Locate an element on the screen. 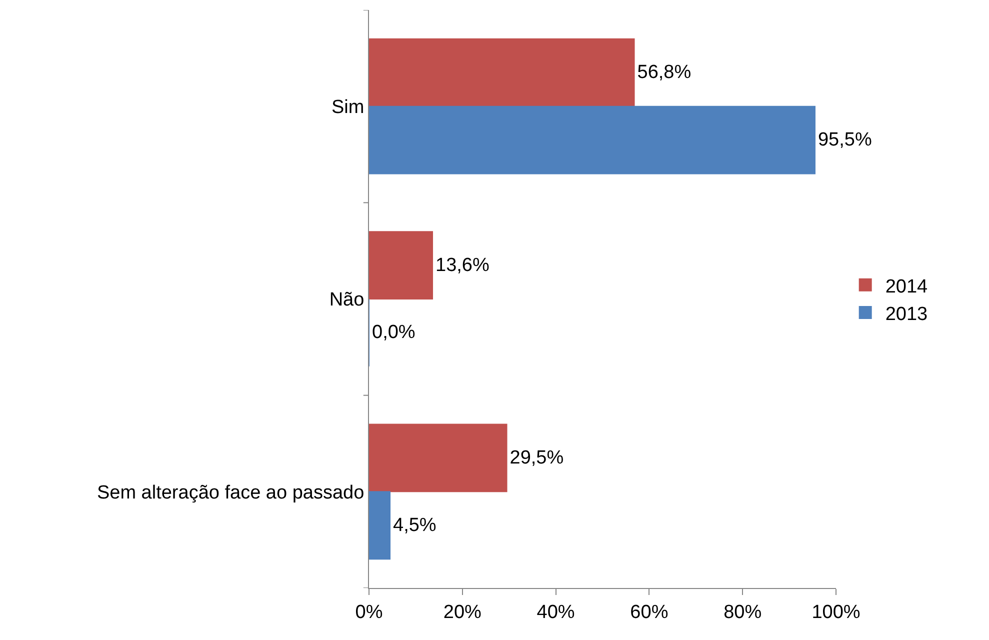 This screenshot has height=640, width=989. y-tick-label: Não is located at coordinates (346, 300).